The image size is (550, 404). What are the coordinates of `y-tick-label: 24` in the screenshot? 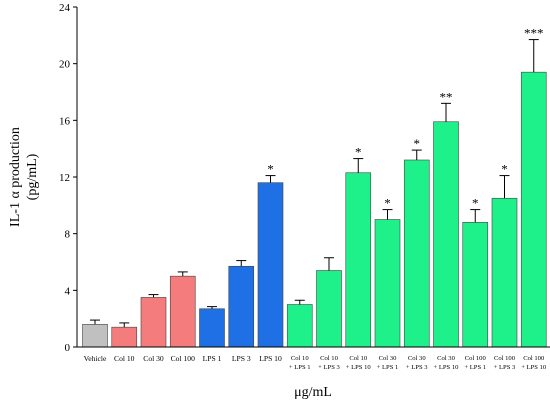 It's located at (65, 8).